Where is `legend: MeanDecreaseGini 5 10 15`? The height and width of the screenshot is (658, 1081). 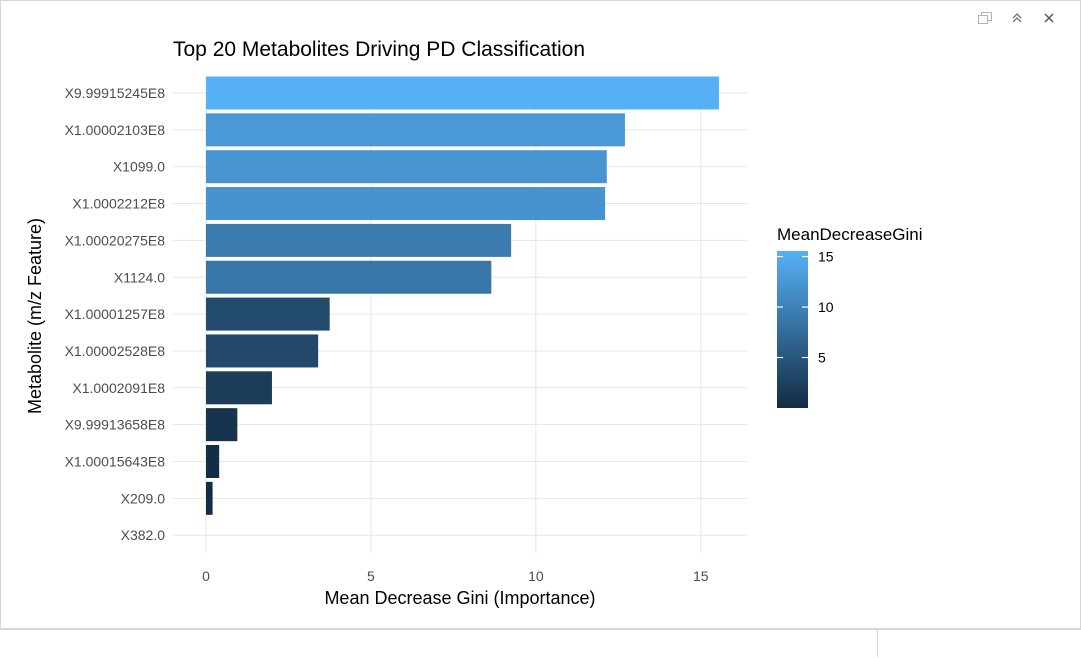
legend: MeanDecreaseGini 5 10 15 is located at coordinates (850, 316).